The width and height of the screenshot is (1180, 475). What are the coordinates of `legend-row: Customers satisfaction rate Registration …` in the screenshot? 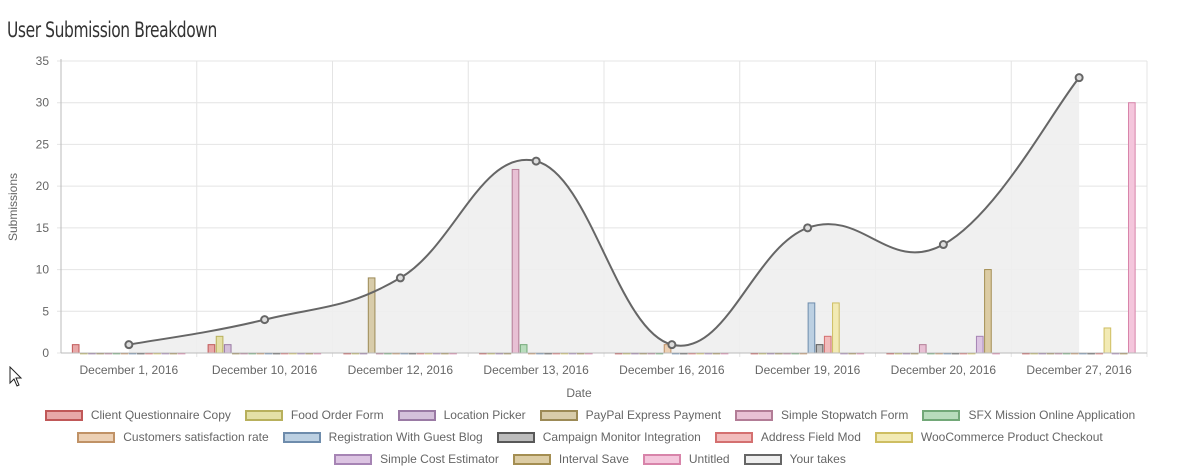 It's located at (590, 437).